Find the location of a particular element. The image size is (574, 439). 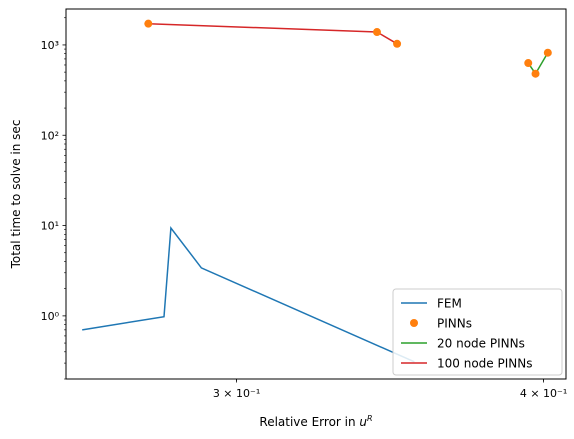

legend-label-pinns: PINNs is located at coordinates (454, 324).